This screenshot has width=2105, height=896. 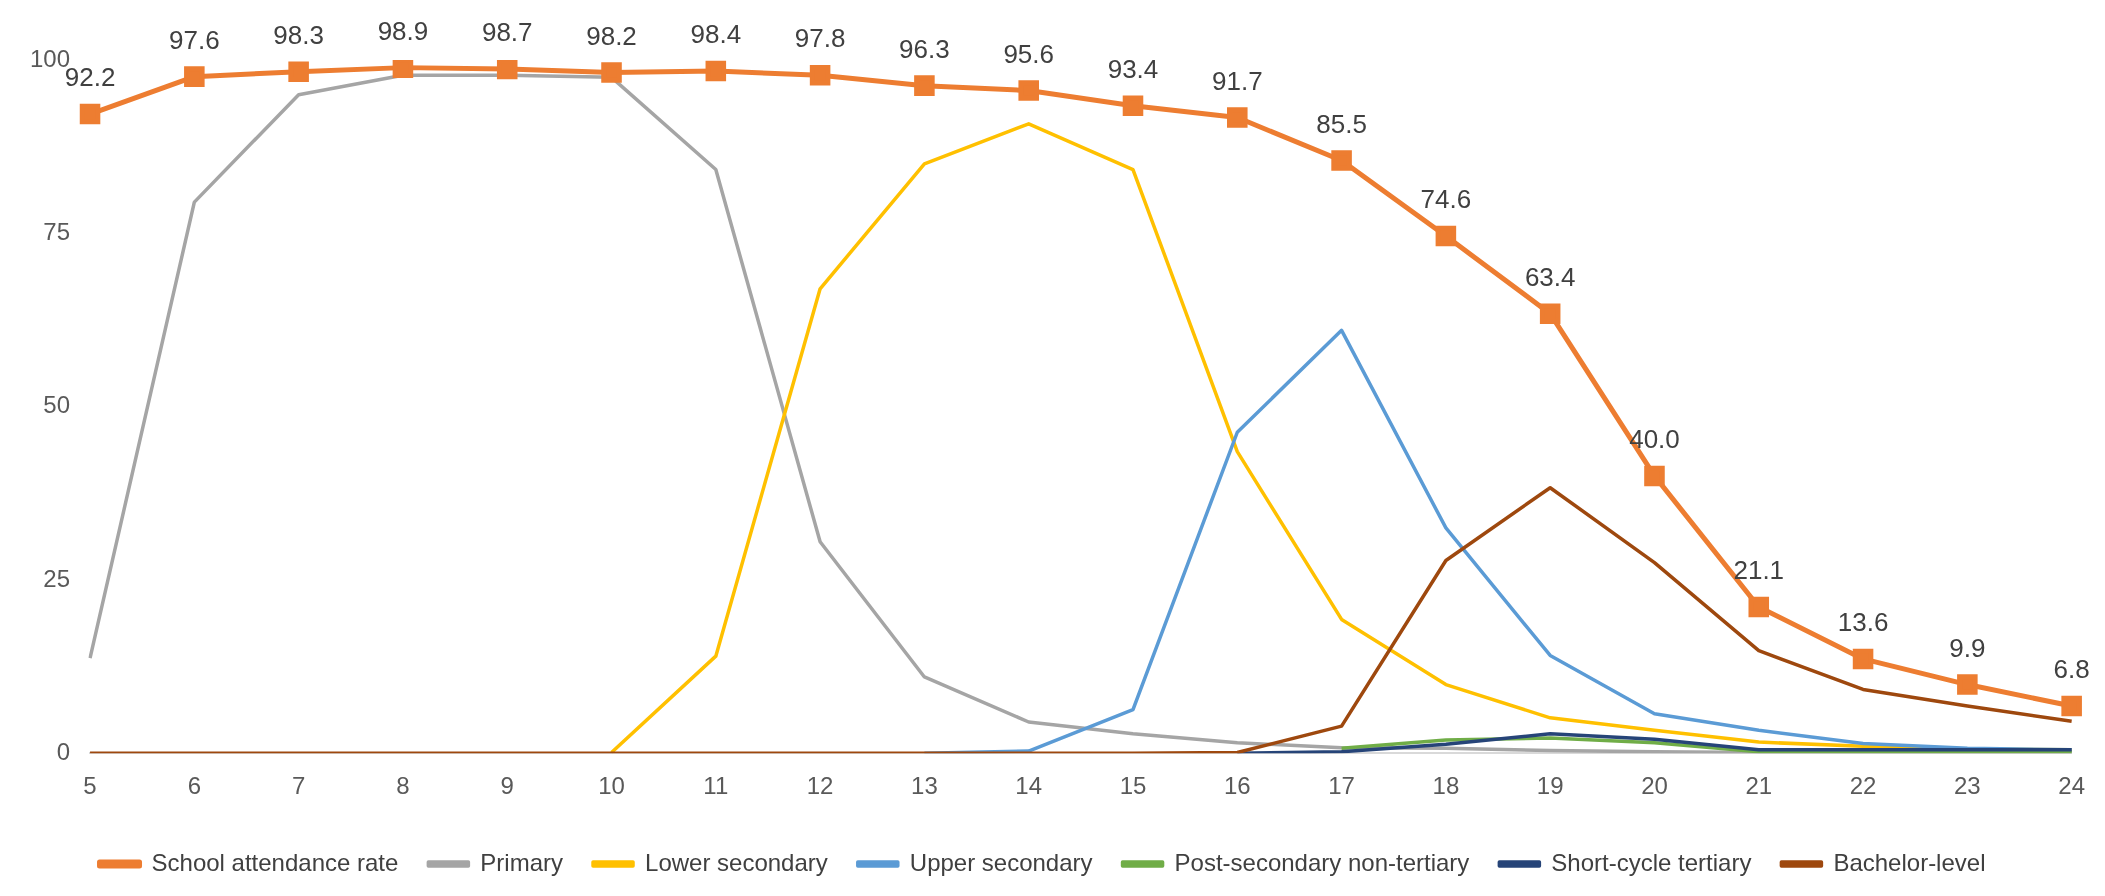 What do you see at coordinates (57, 578) in the screenshot?
I see `y-tick-label: 25` at bounding box center [57, 578].